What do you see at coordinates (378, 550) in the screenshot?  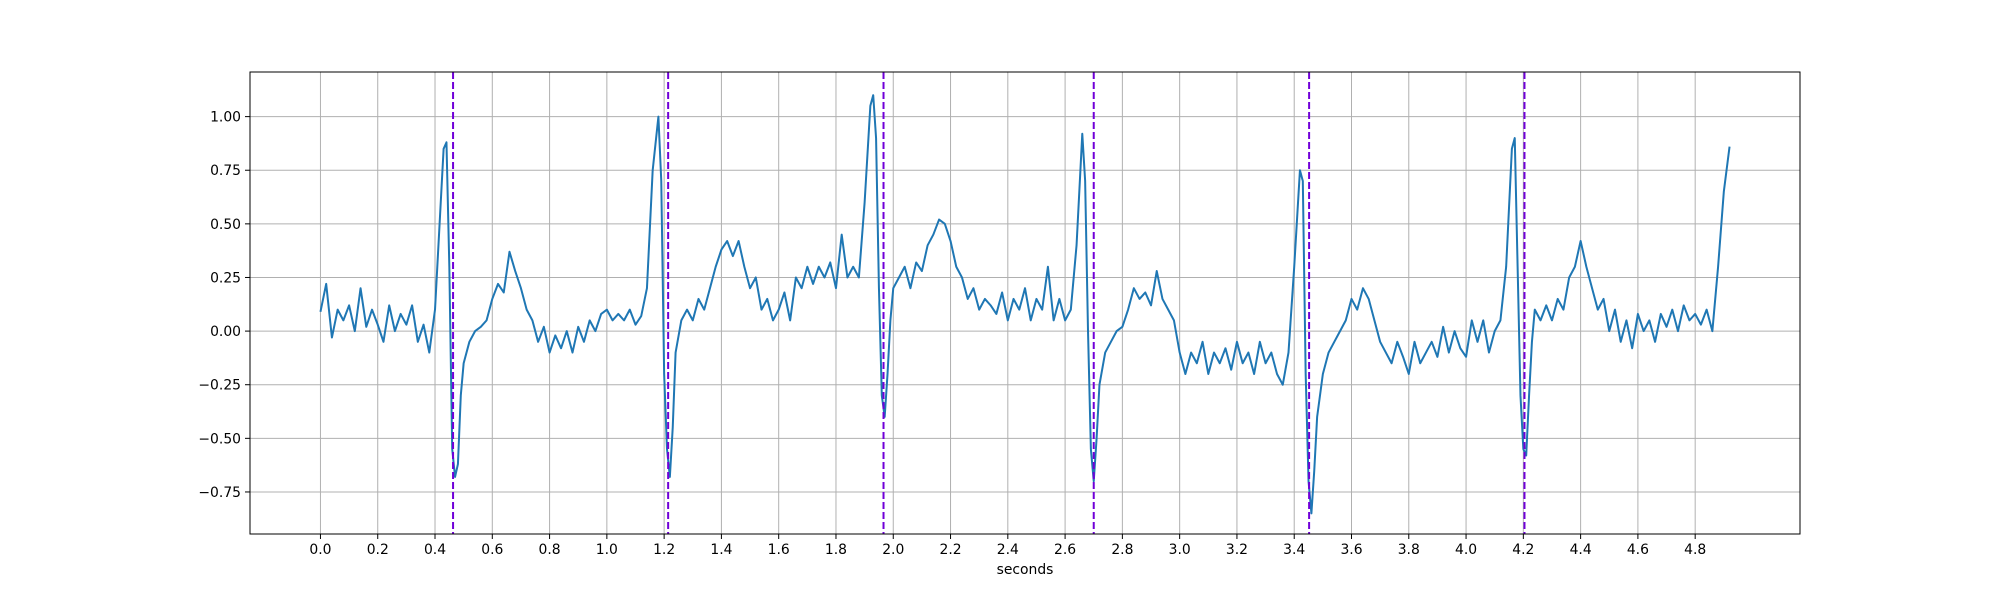 I see `x-tick-label: 0.2` at bounding box center [378, 550].